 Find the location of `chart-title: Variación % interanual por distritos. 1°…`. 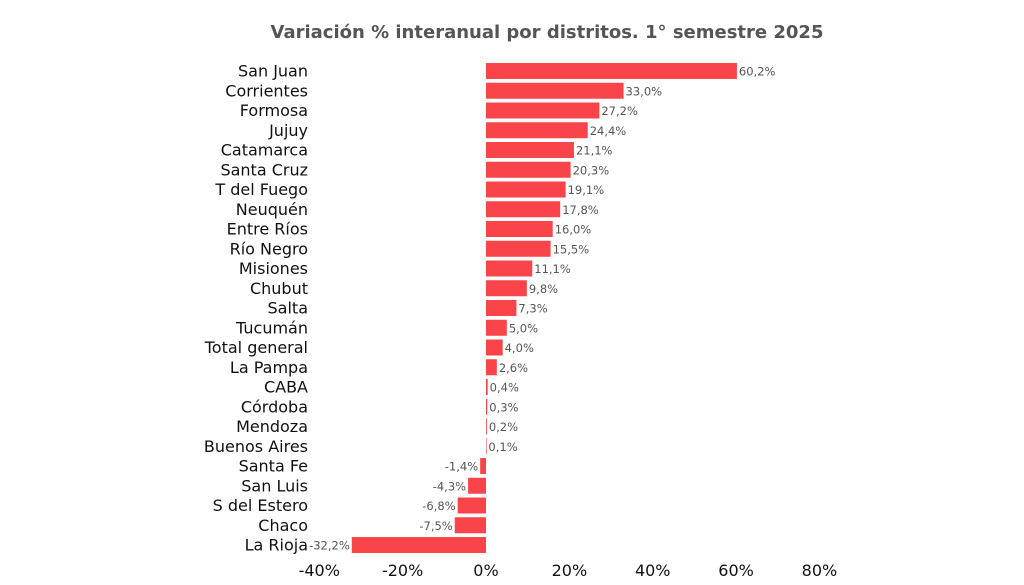

chart-title: Variación % interanual por distritos. 1°… is located at coordinates (547, 32).